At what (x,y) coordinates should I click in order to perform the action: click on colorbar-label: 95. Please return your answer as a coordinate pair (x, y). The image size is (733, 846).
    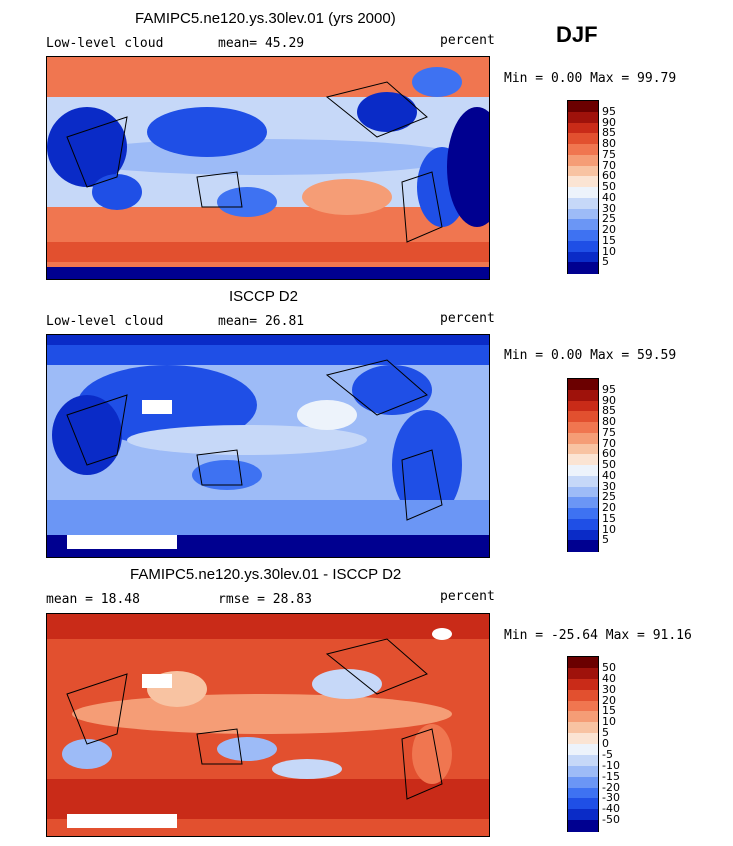
    Looking at the image, I should click on (609, 111).